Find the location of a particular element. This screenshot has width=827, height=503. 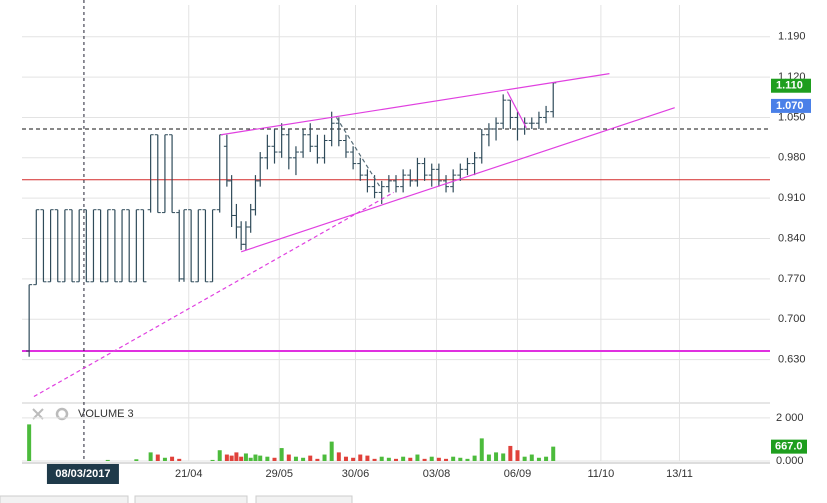

y-tick-label: 0.840 is located at coordinates (792, 238).